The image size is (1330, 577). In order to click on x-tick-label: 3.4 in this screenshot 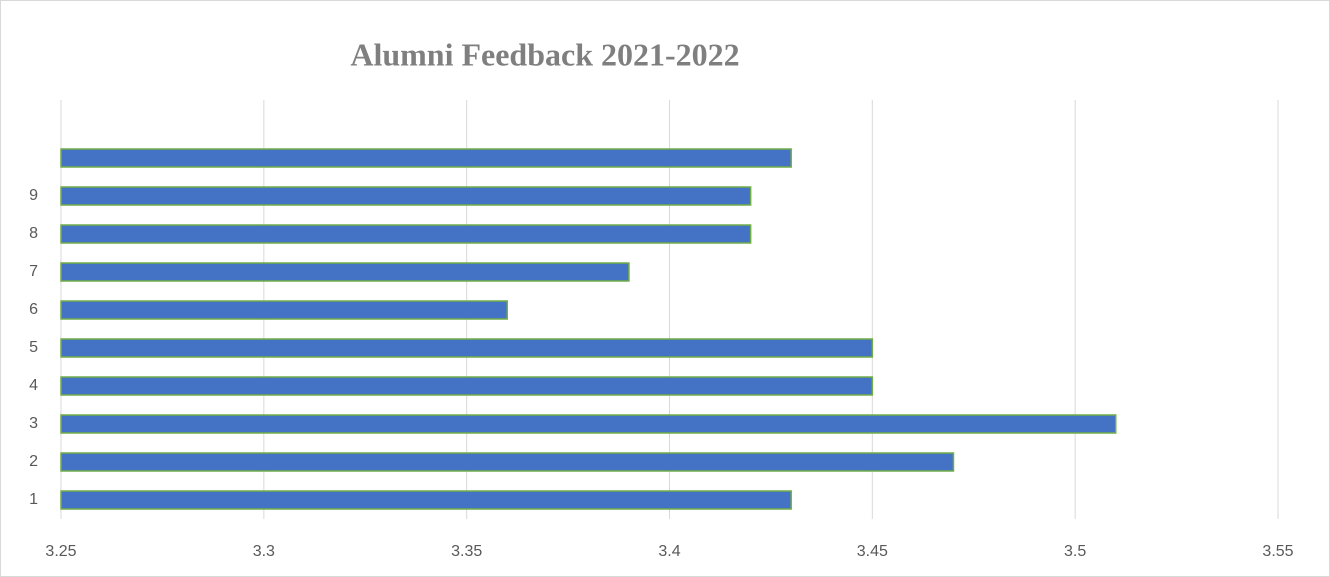, I will do `click(669, 551)`.